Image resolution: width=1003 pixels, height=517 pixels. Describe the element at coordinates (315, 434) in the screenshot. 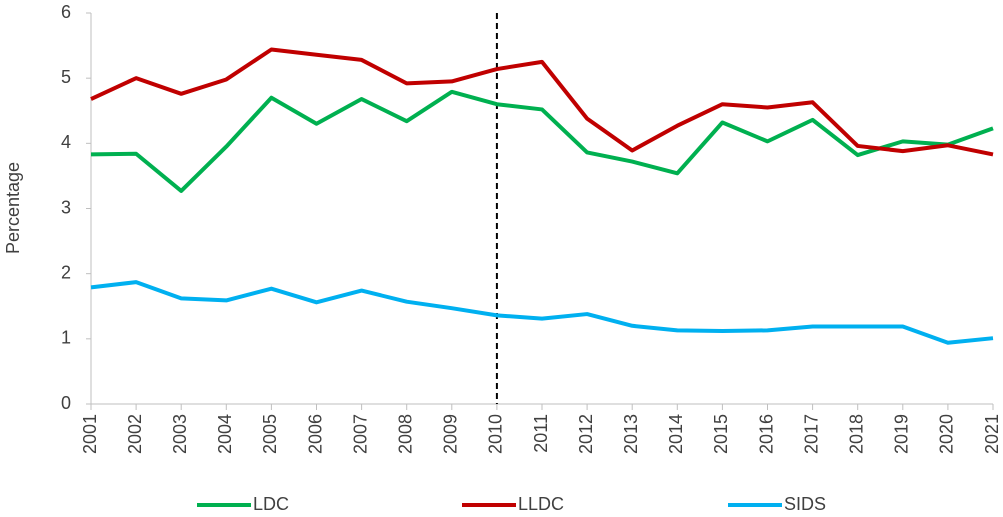

I see `x-tick-label: 2006` at that location.